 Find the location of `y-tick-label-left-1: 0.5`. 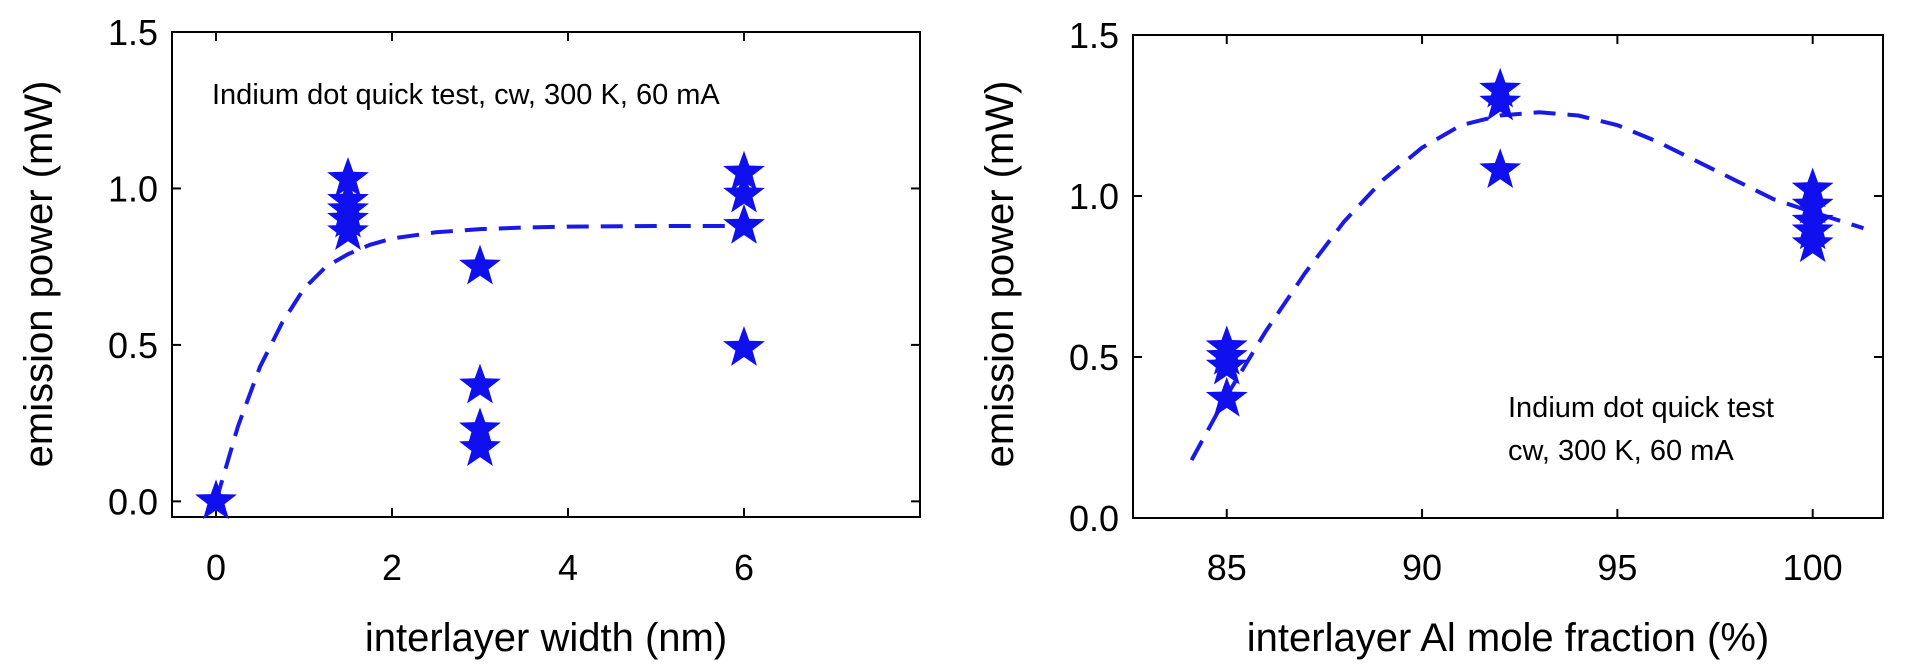

y-tick-label-left-1: 0.5 is located at coordinates (133, 345).